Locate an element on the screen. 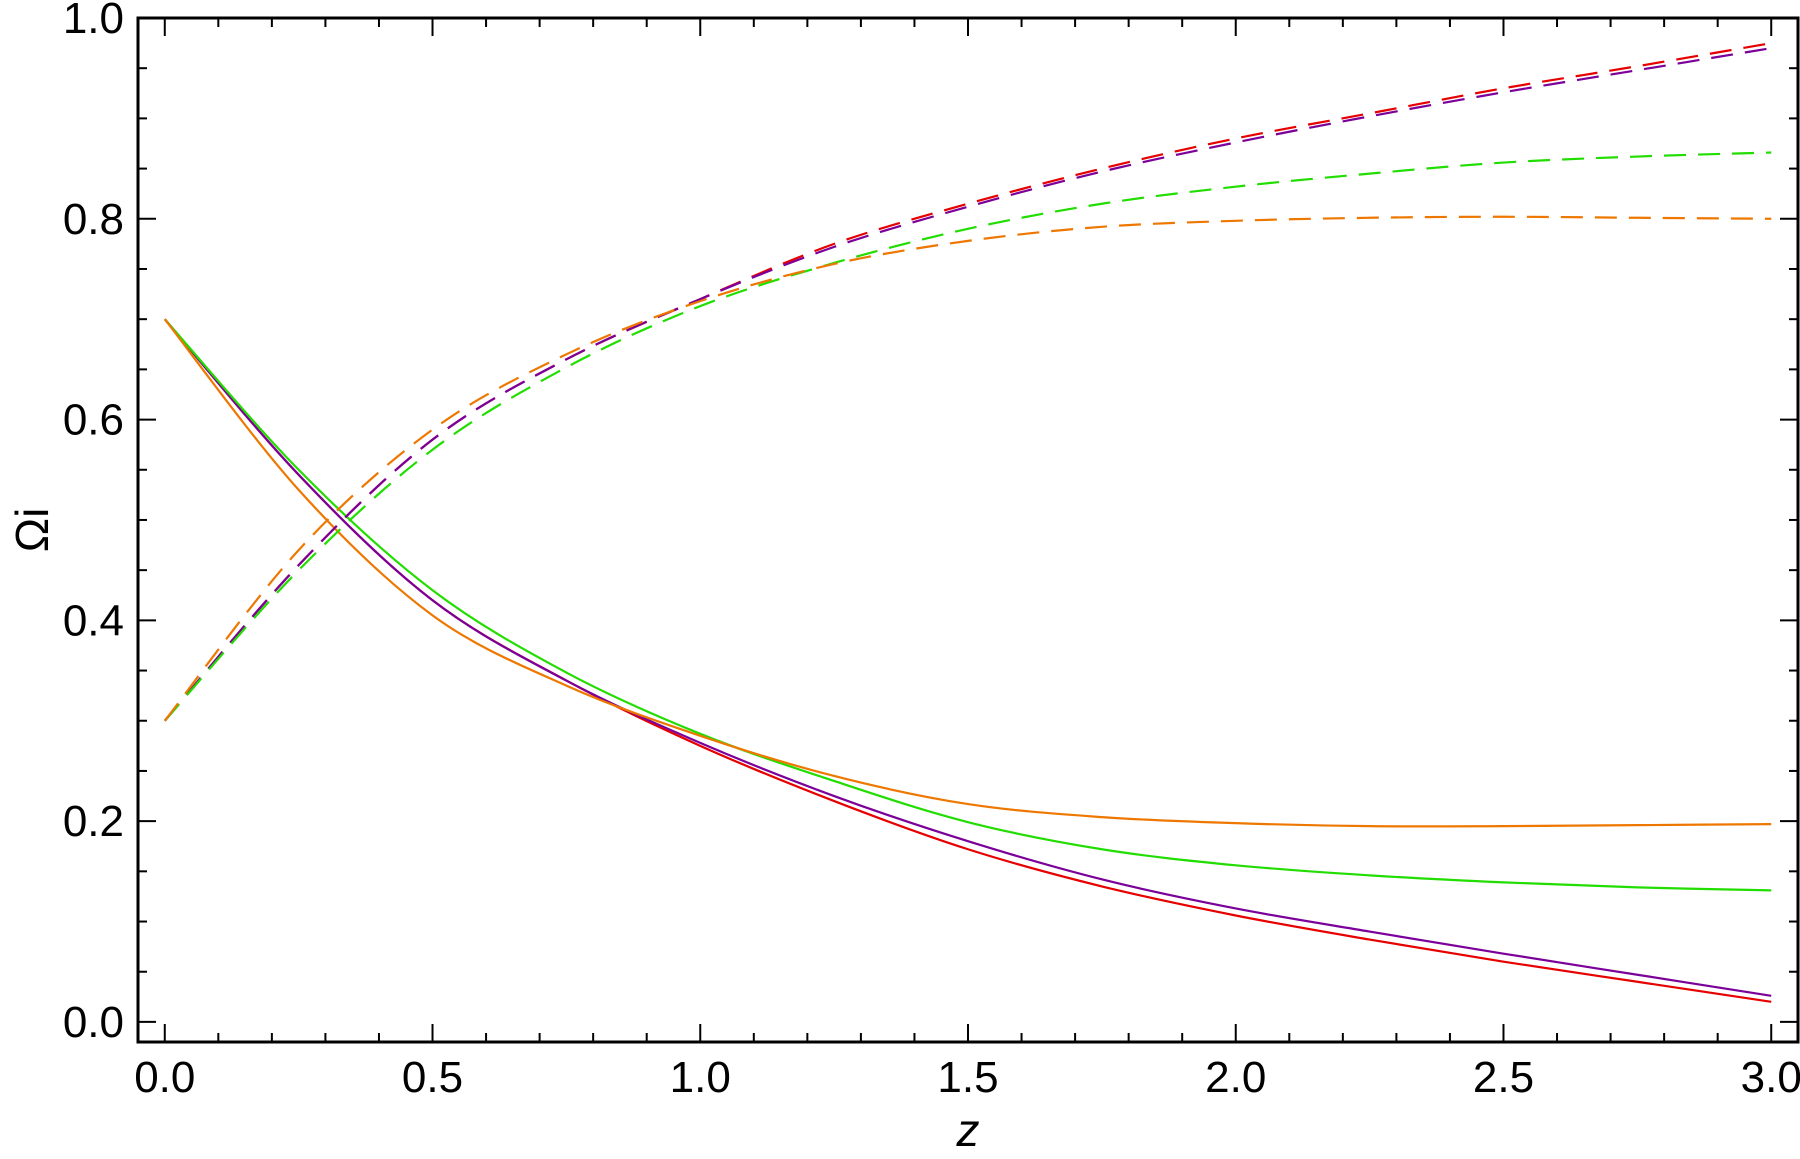 This screenshot has width=1800, height=1159. y-tick-label: 1.0 is located at coordinates (93, 21).